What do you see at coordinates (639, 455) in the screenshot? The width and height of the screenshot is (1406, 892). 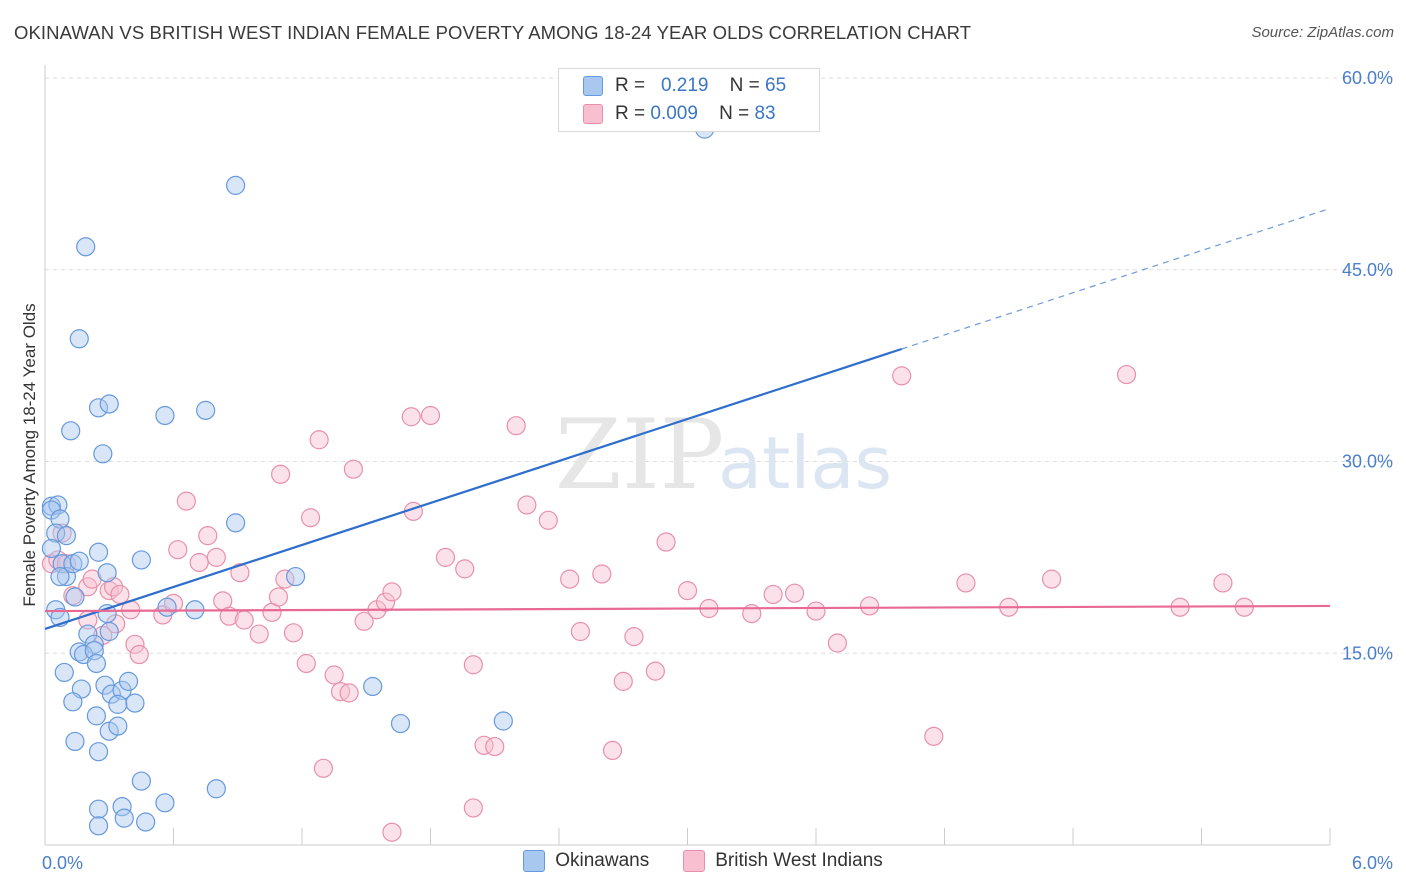 I see `watermark-zip: ZIP` at bounding box center [639, 455].